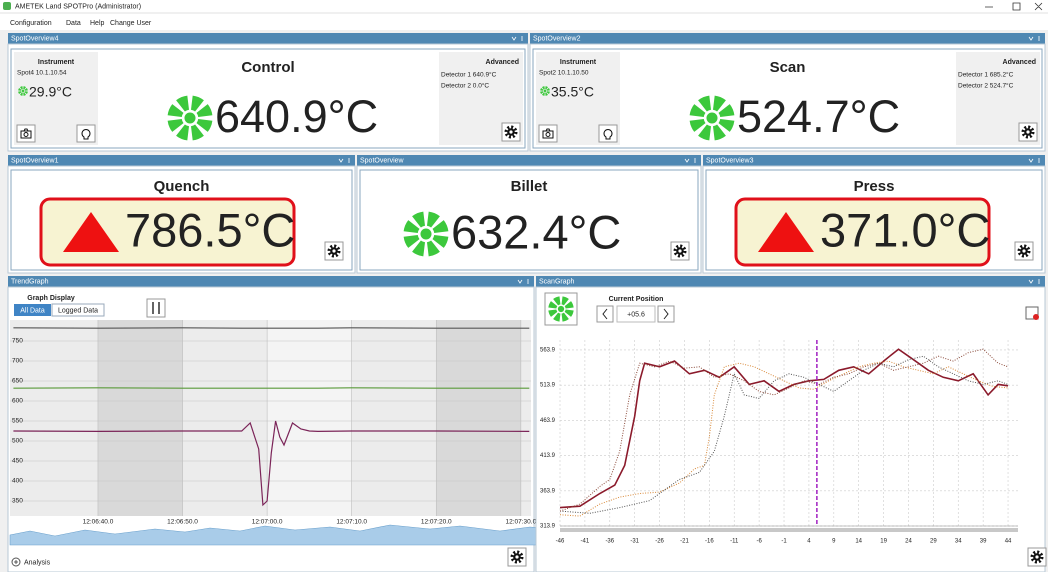  What do you see at coordinates (17, 381) in the screenshot?
I see `y-tick-label: 650` at bounding box center [17, 381].